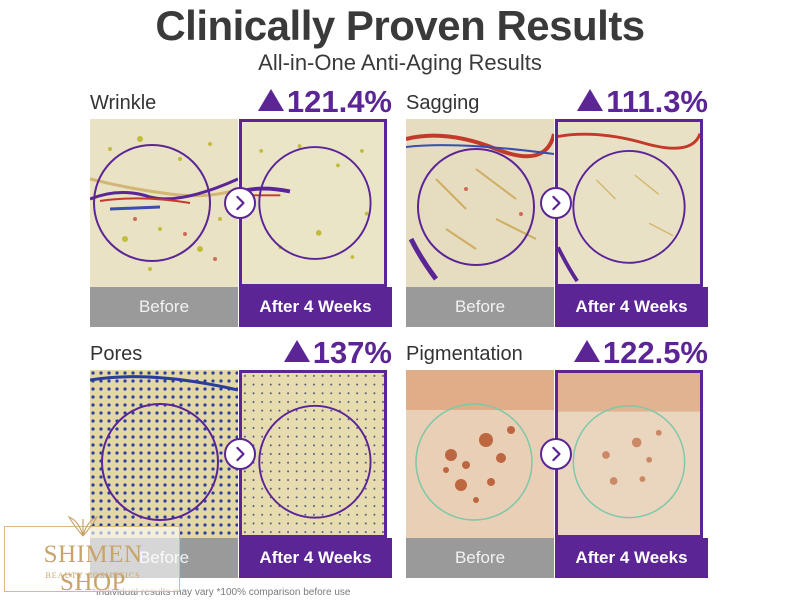  Describe the element at coordinates (339, 101) in the screenshot. I see `percent-value: 121.4%` at that location.